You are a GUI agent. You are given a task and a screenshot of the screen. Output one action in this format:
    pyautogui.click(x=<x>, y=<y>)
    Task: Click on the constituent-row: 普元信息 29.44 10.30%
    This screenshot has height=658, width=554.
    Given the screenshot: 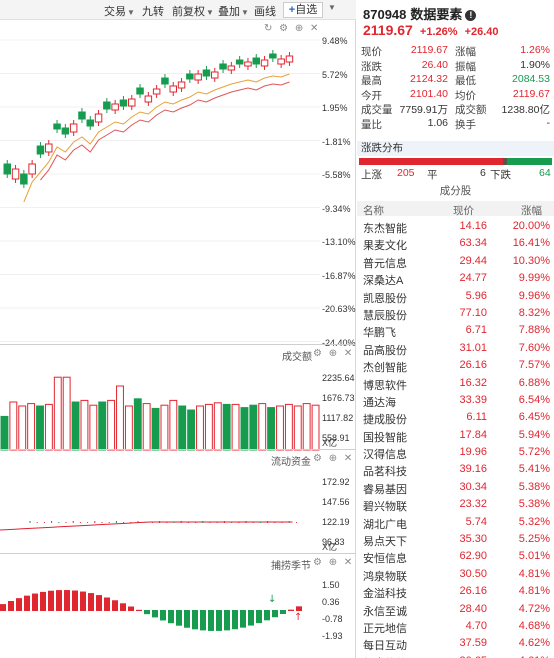 What is the action you would take?
    pyautogui.click(x=455, y=261)
    